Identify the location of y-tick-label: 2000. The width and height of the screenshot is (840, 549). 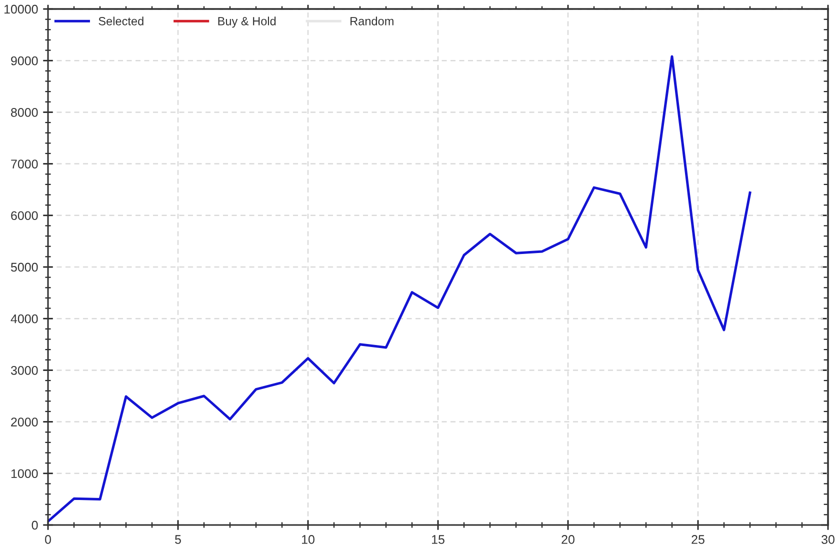
(24, 422).